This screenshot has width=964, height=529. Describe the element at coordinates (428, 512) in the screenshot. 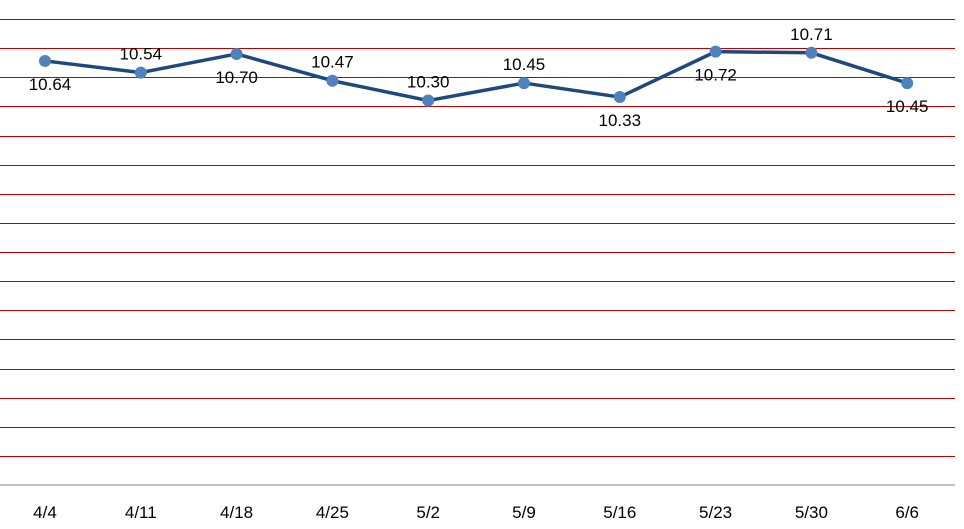

I see `x-tick-label: 5/2` at that location.